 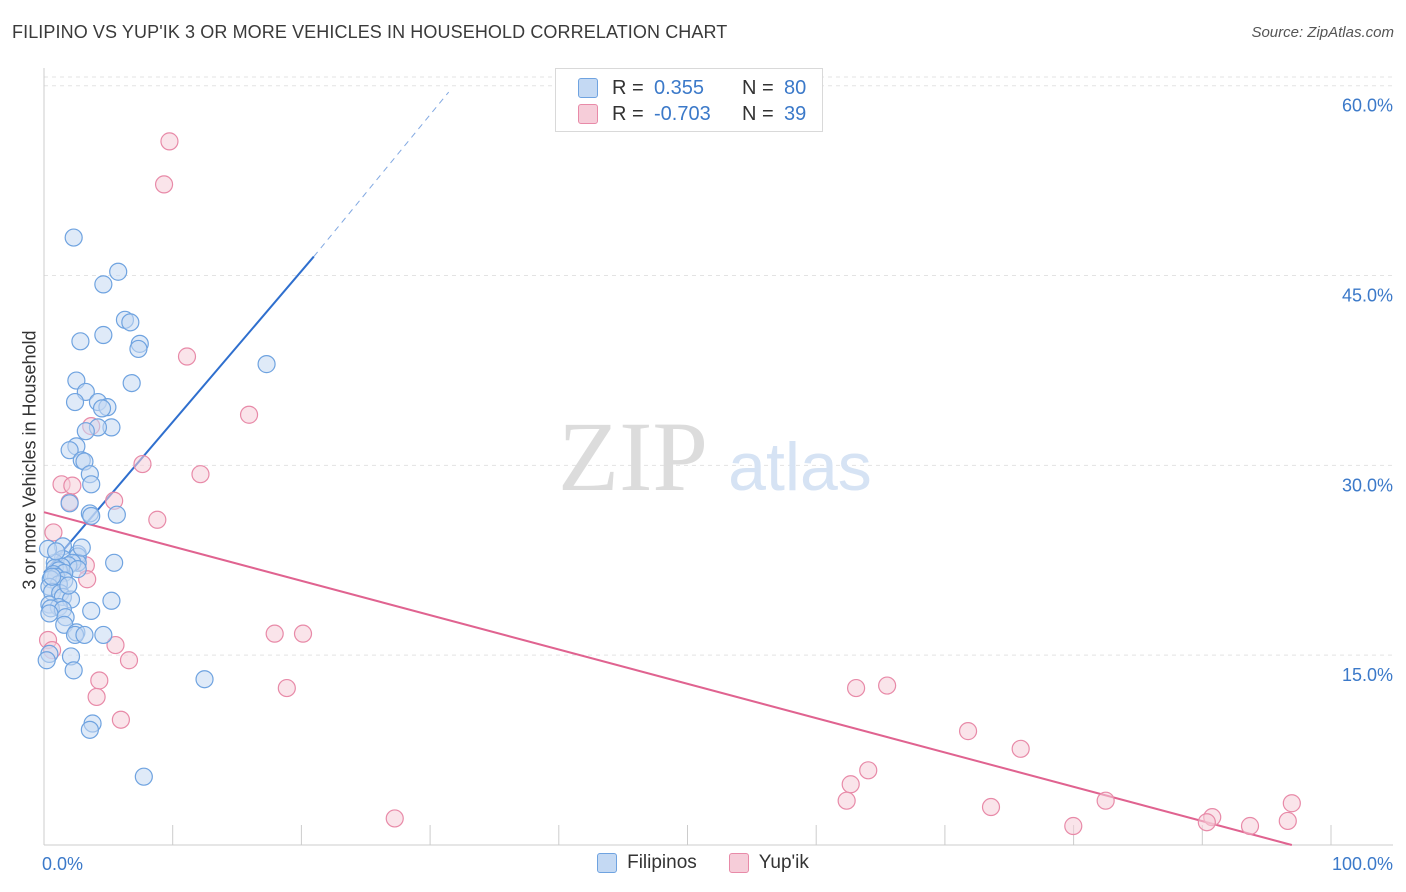 I want to click on legend-n-value: 80, so click(x=795, y=87).